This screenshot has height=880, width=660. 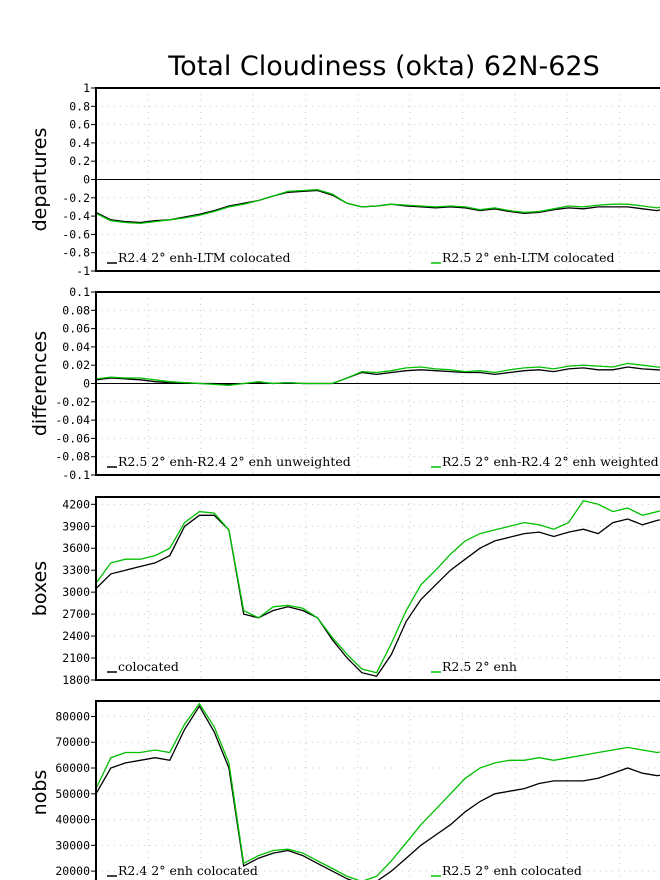 What do you see at coordinates (72, 742) in the screenshot?
I see `panel-3-ytick-label: 70000` at bounding box center [72, 742].